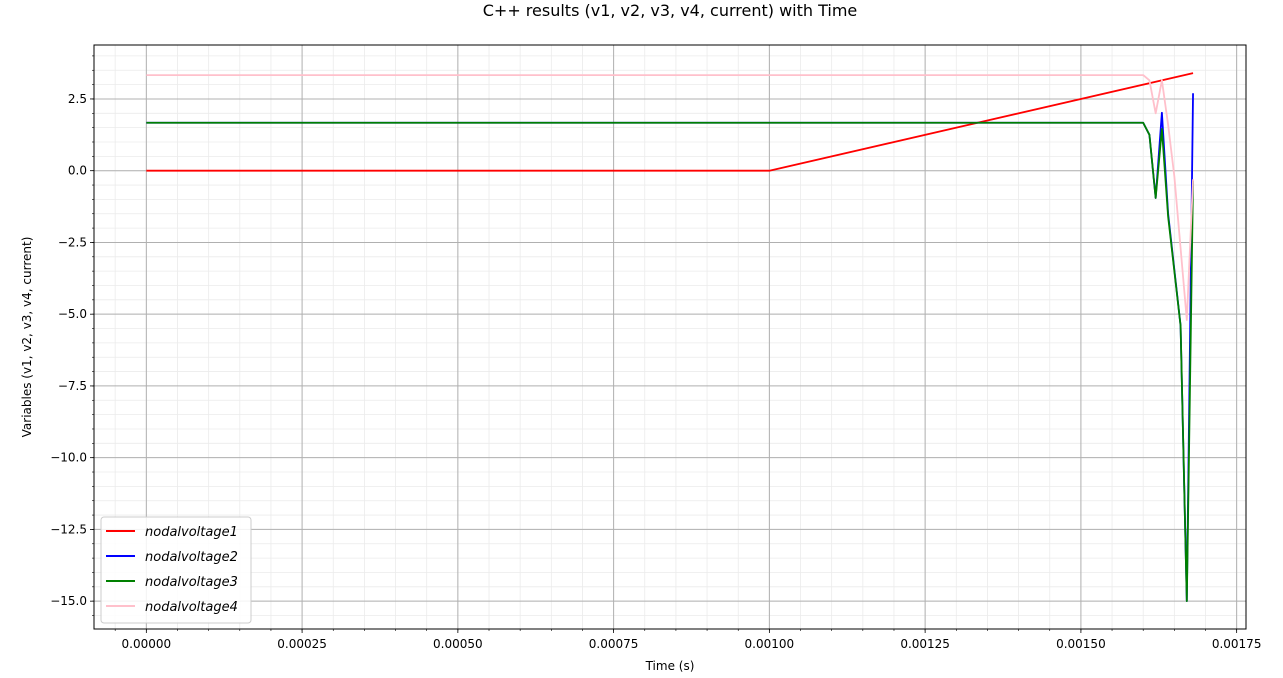 This screenshot has width=1283, height=678. Describe the element at coordinates (27, 337) in the screenshot. I see `y-axis-label: Variables (v1, v2, v3, v4, current)` at that location.